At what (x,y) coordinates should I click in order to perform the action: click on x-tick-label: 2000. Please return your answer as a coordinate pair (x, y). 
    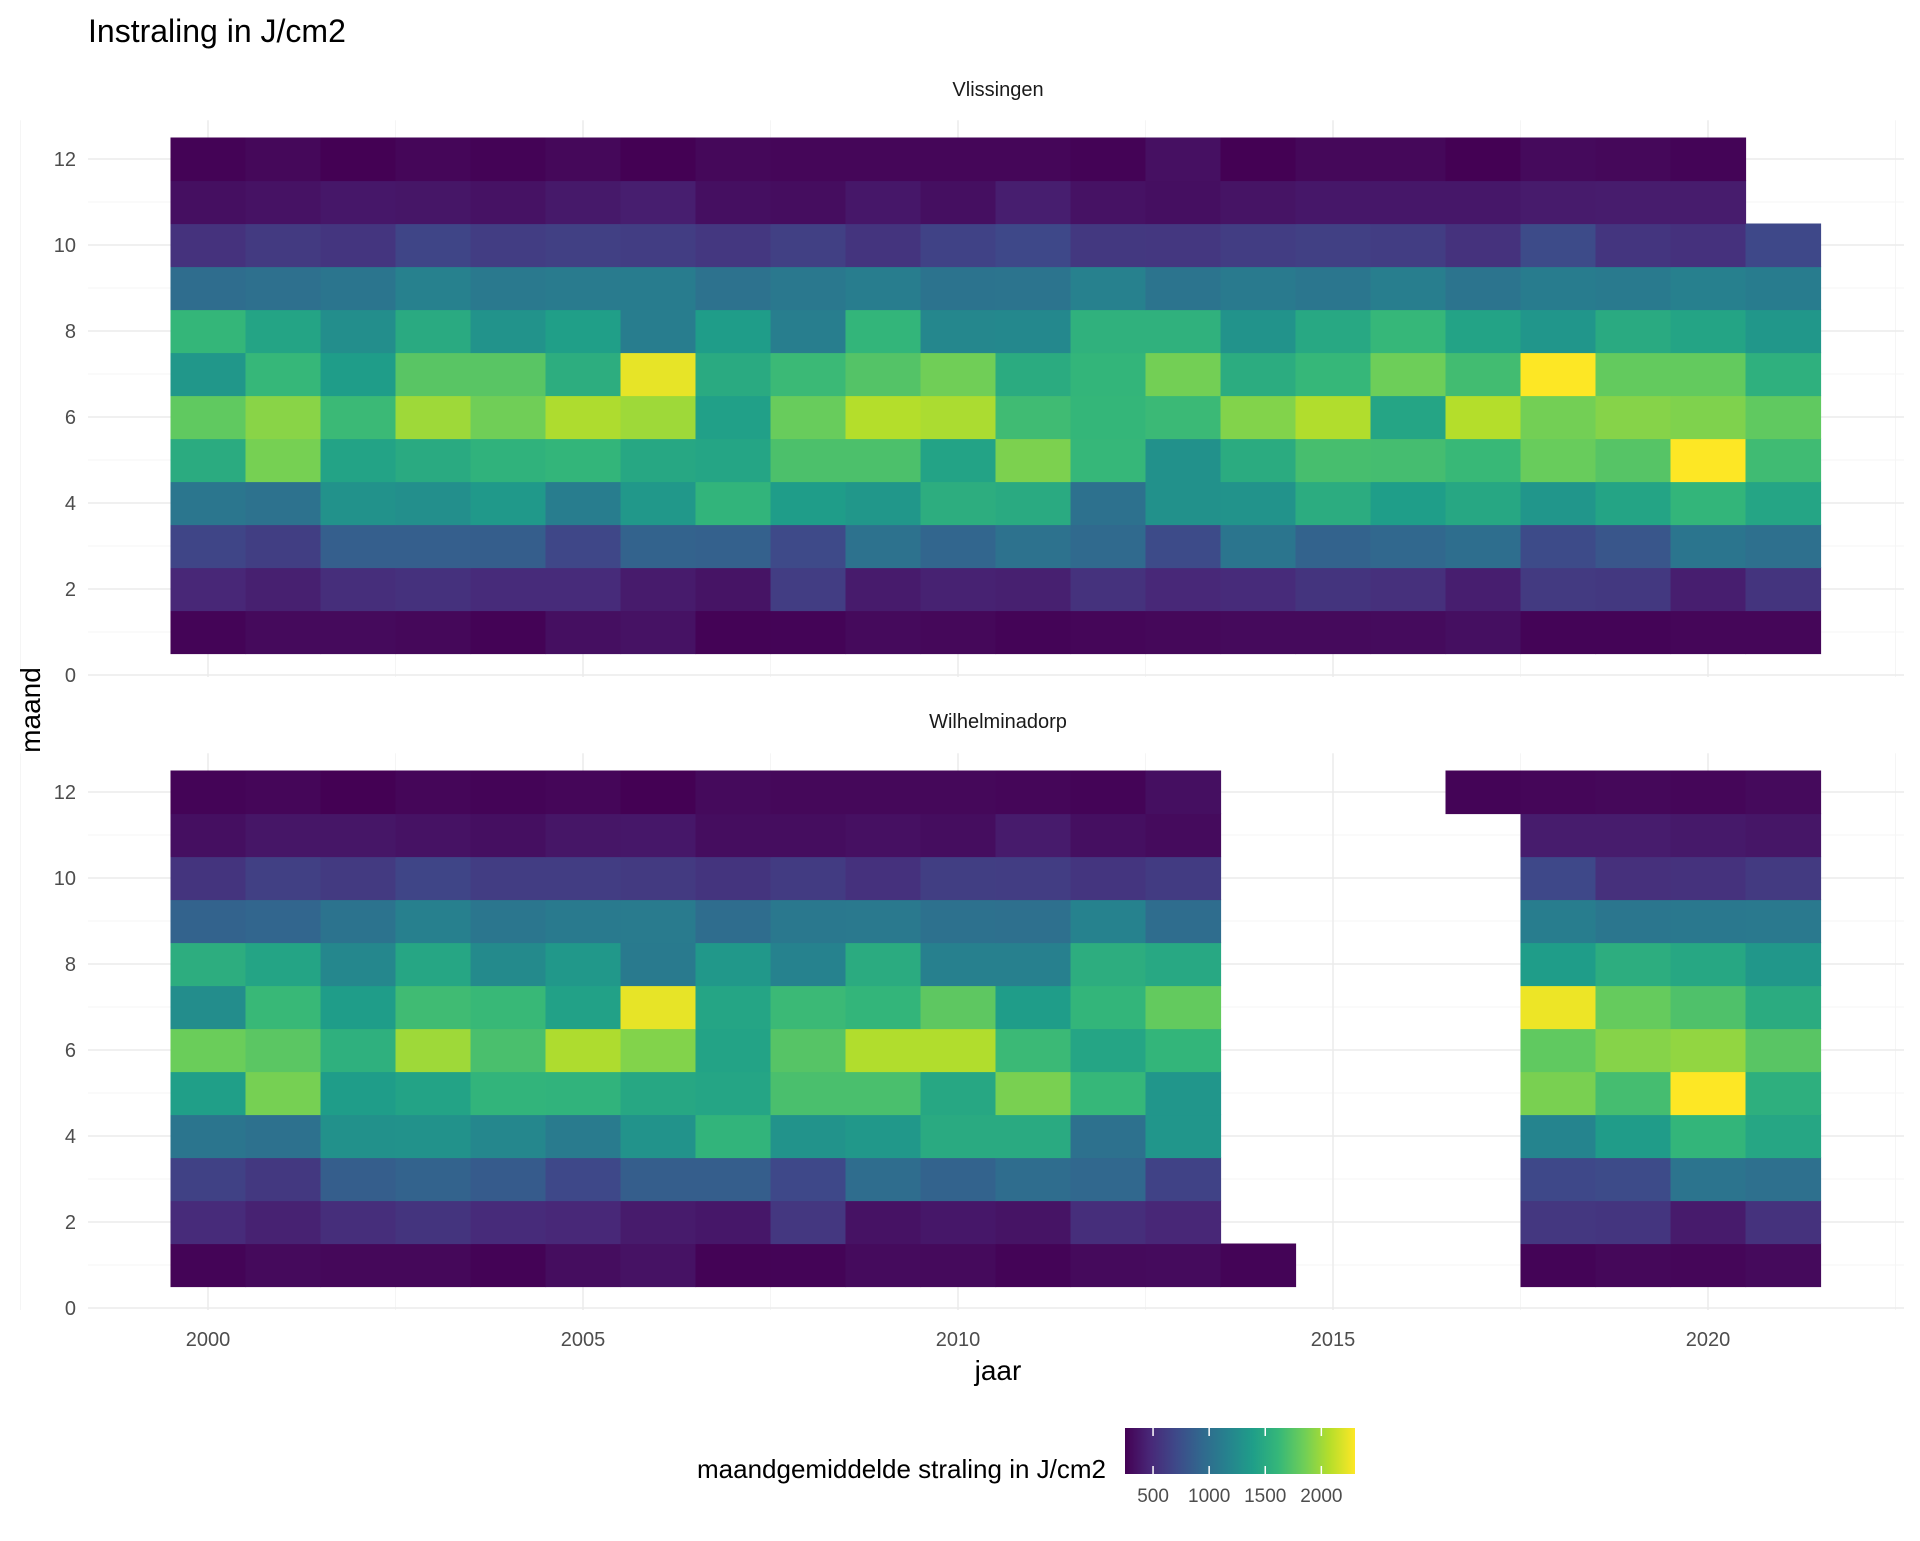
    Looking at the image, I should click on (208, 1340).